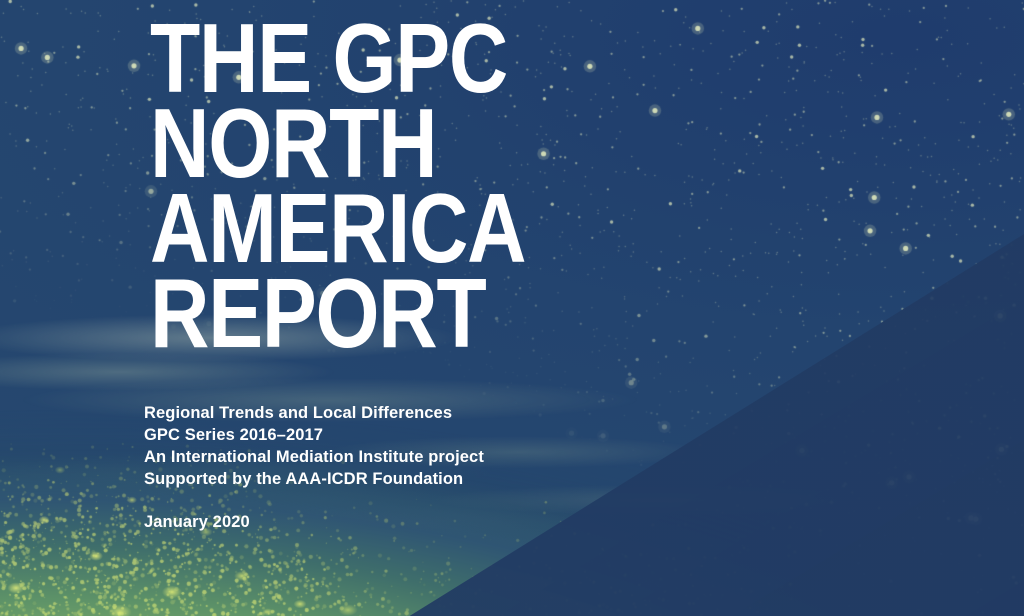 This screenshot has height=616, width=1024. Describe the element at coordinates (318, 313) in the screenshot. I see `title-line-4: REPORT` at that location.